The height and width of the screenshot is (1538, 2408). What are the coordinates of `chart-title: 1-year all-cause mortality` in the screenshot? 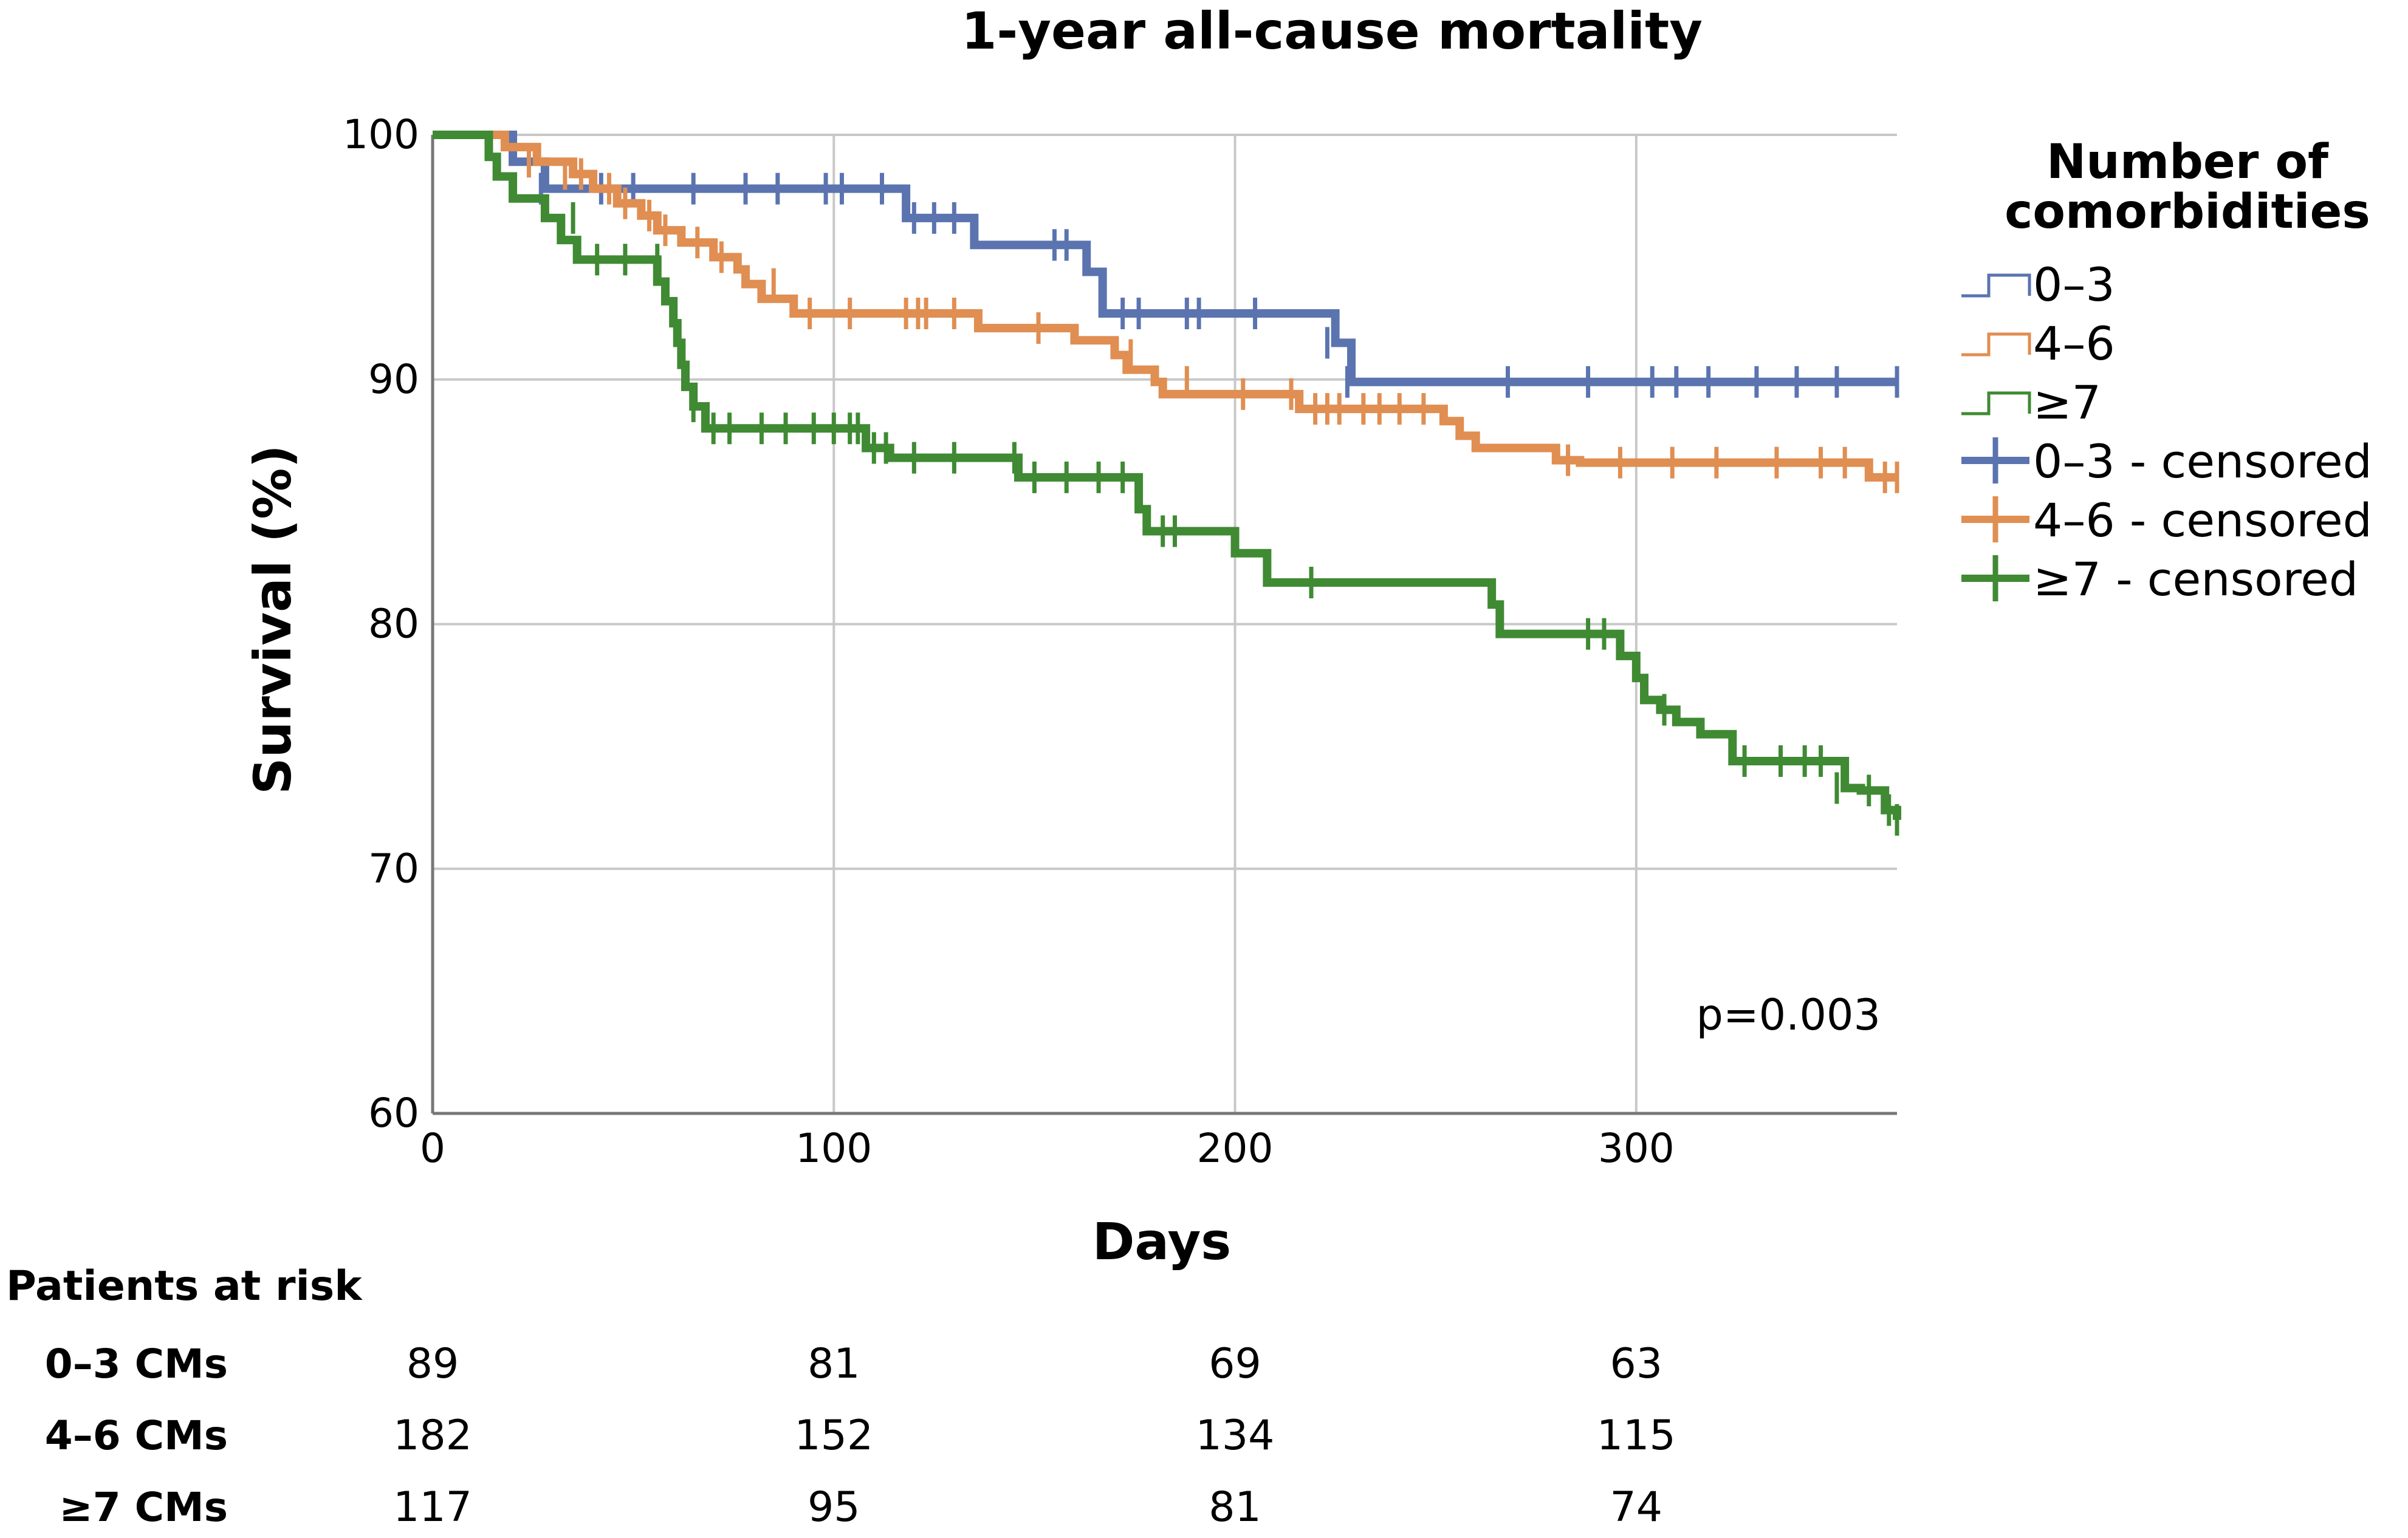 It's located at (1332, 31).